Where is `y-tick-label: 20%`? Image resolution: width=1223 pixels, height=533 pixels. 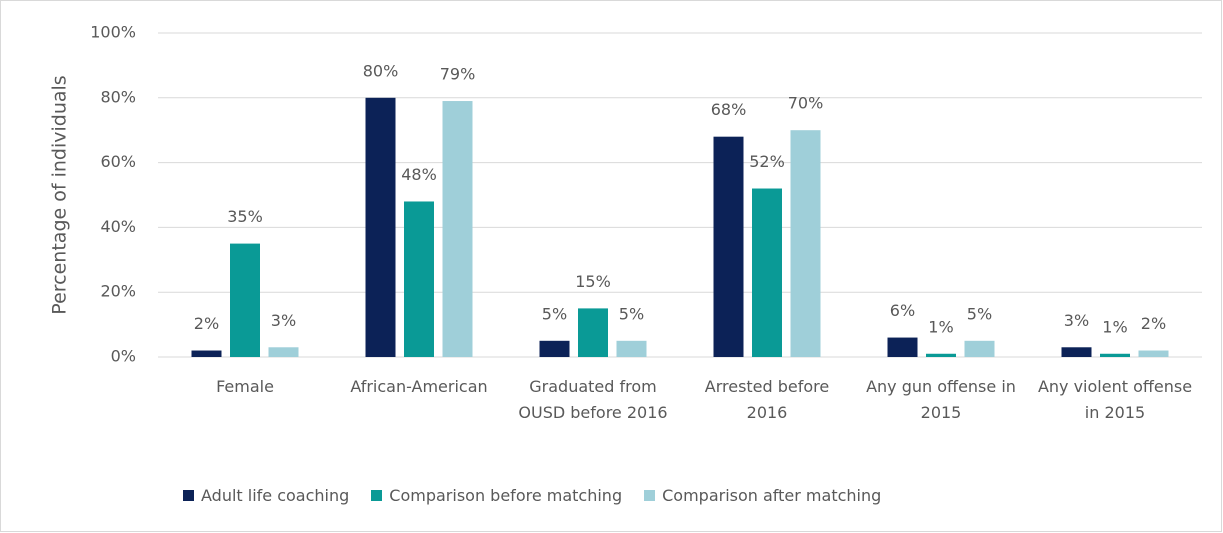 y-tick-label: 20% is located at coordinates (118, 291).